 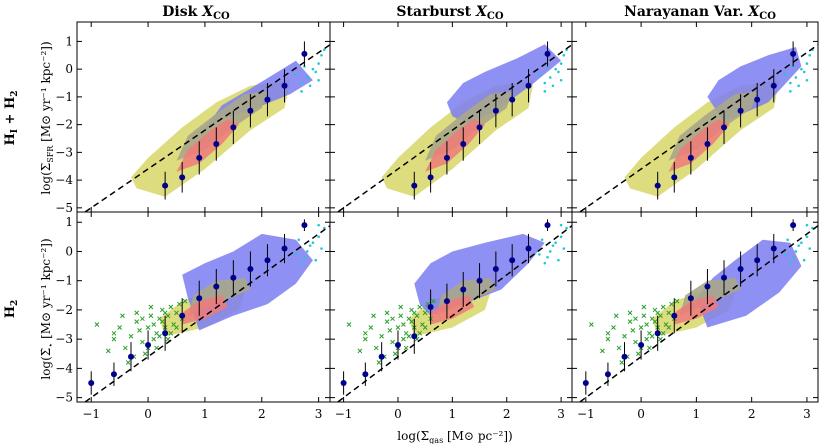 I want to click on panel-r0-c0: 1 0 −1 −2 −3 −4 −5, so click(x=193, y=118).